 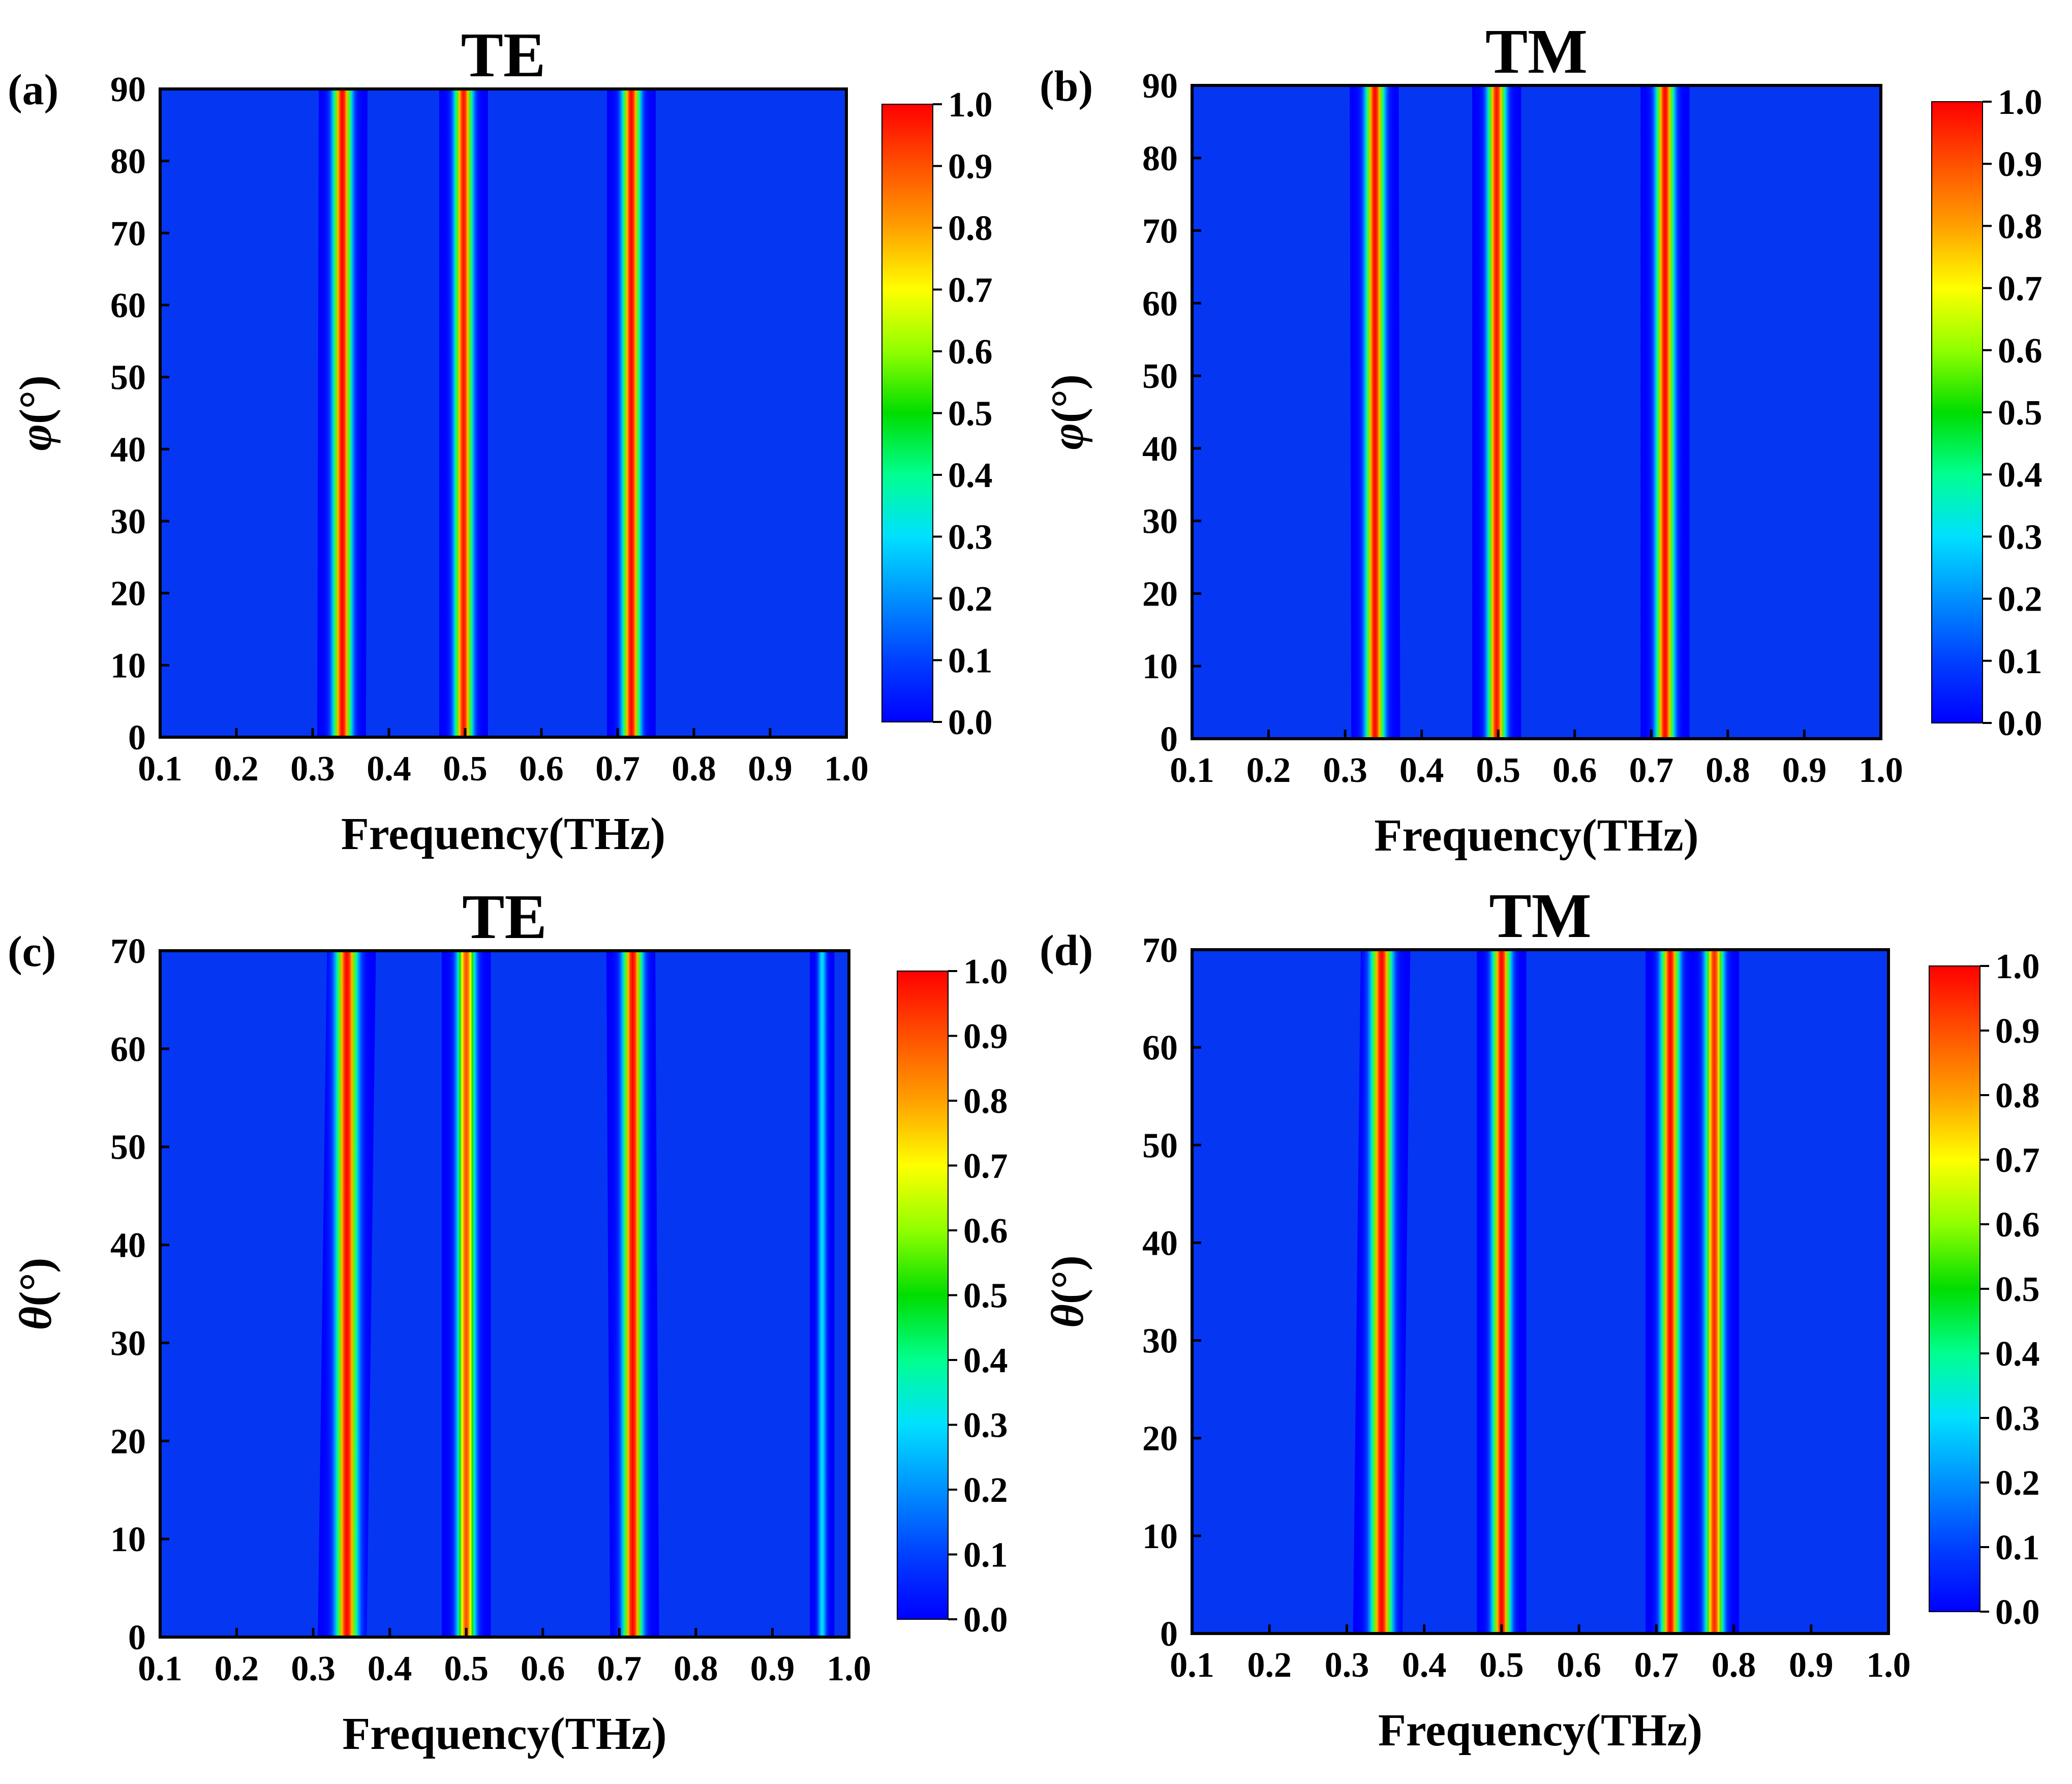 I want to click on y-tick-label: 20, so click(x=1160, y=594).